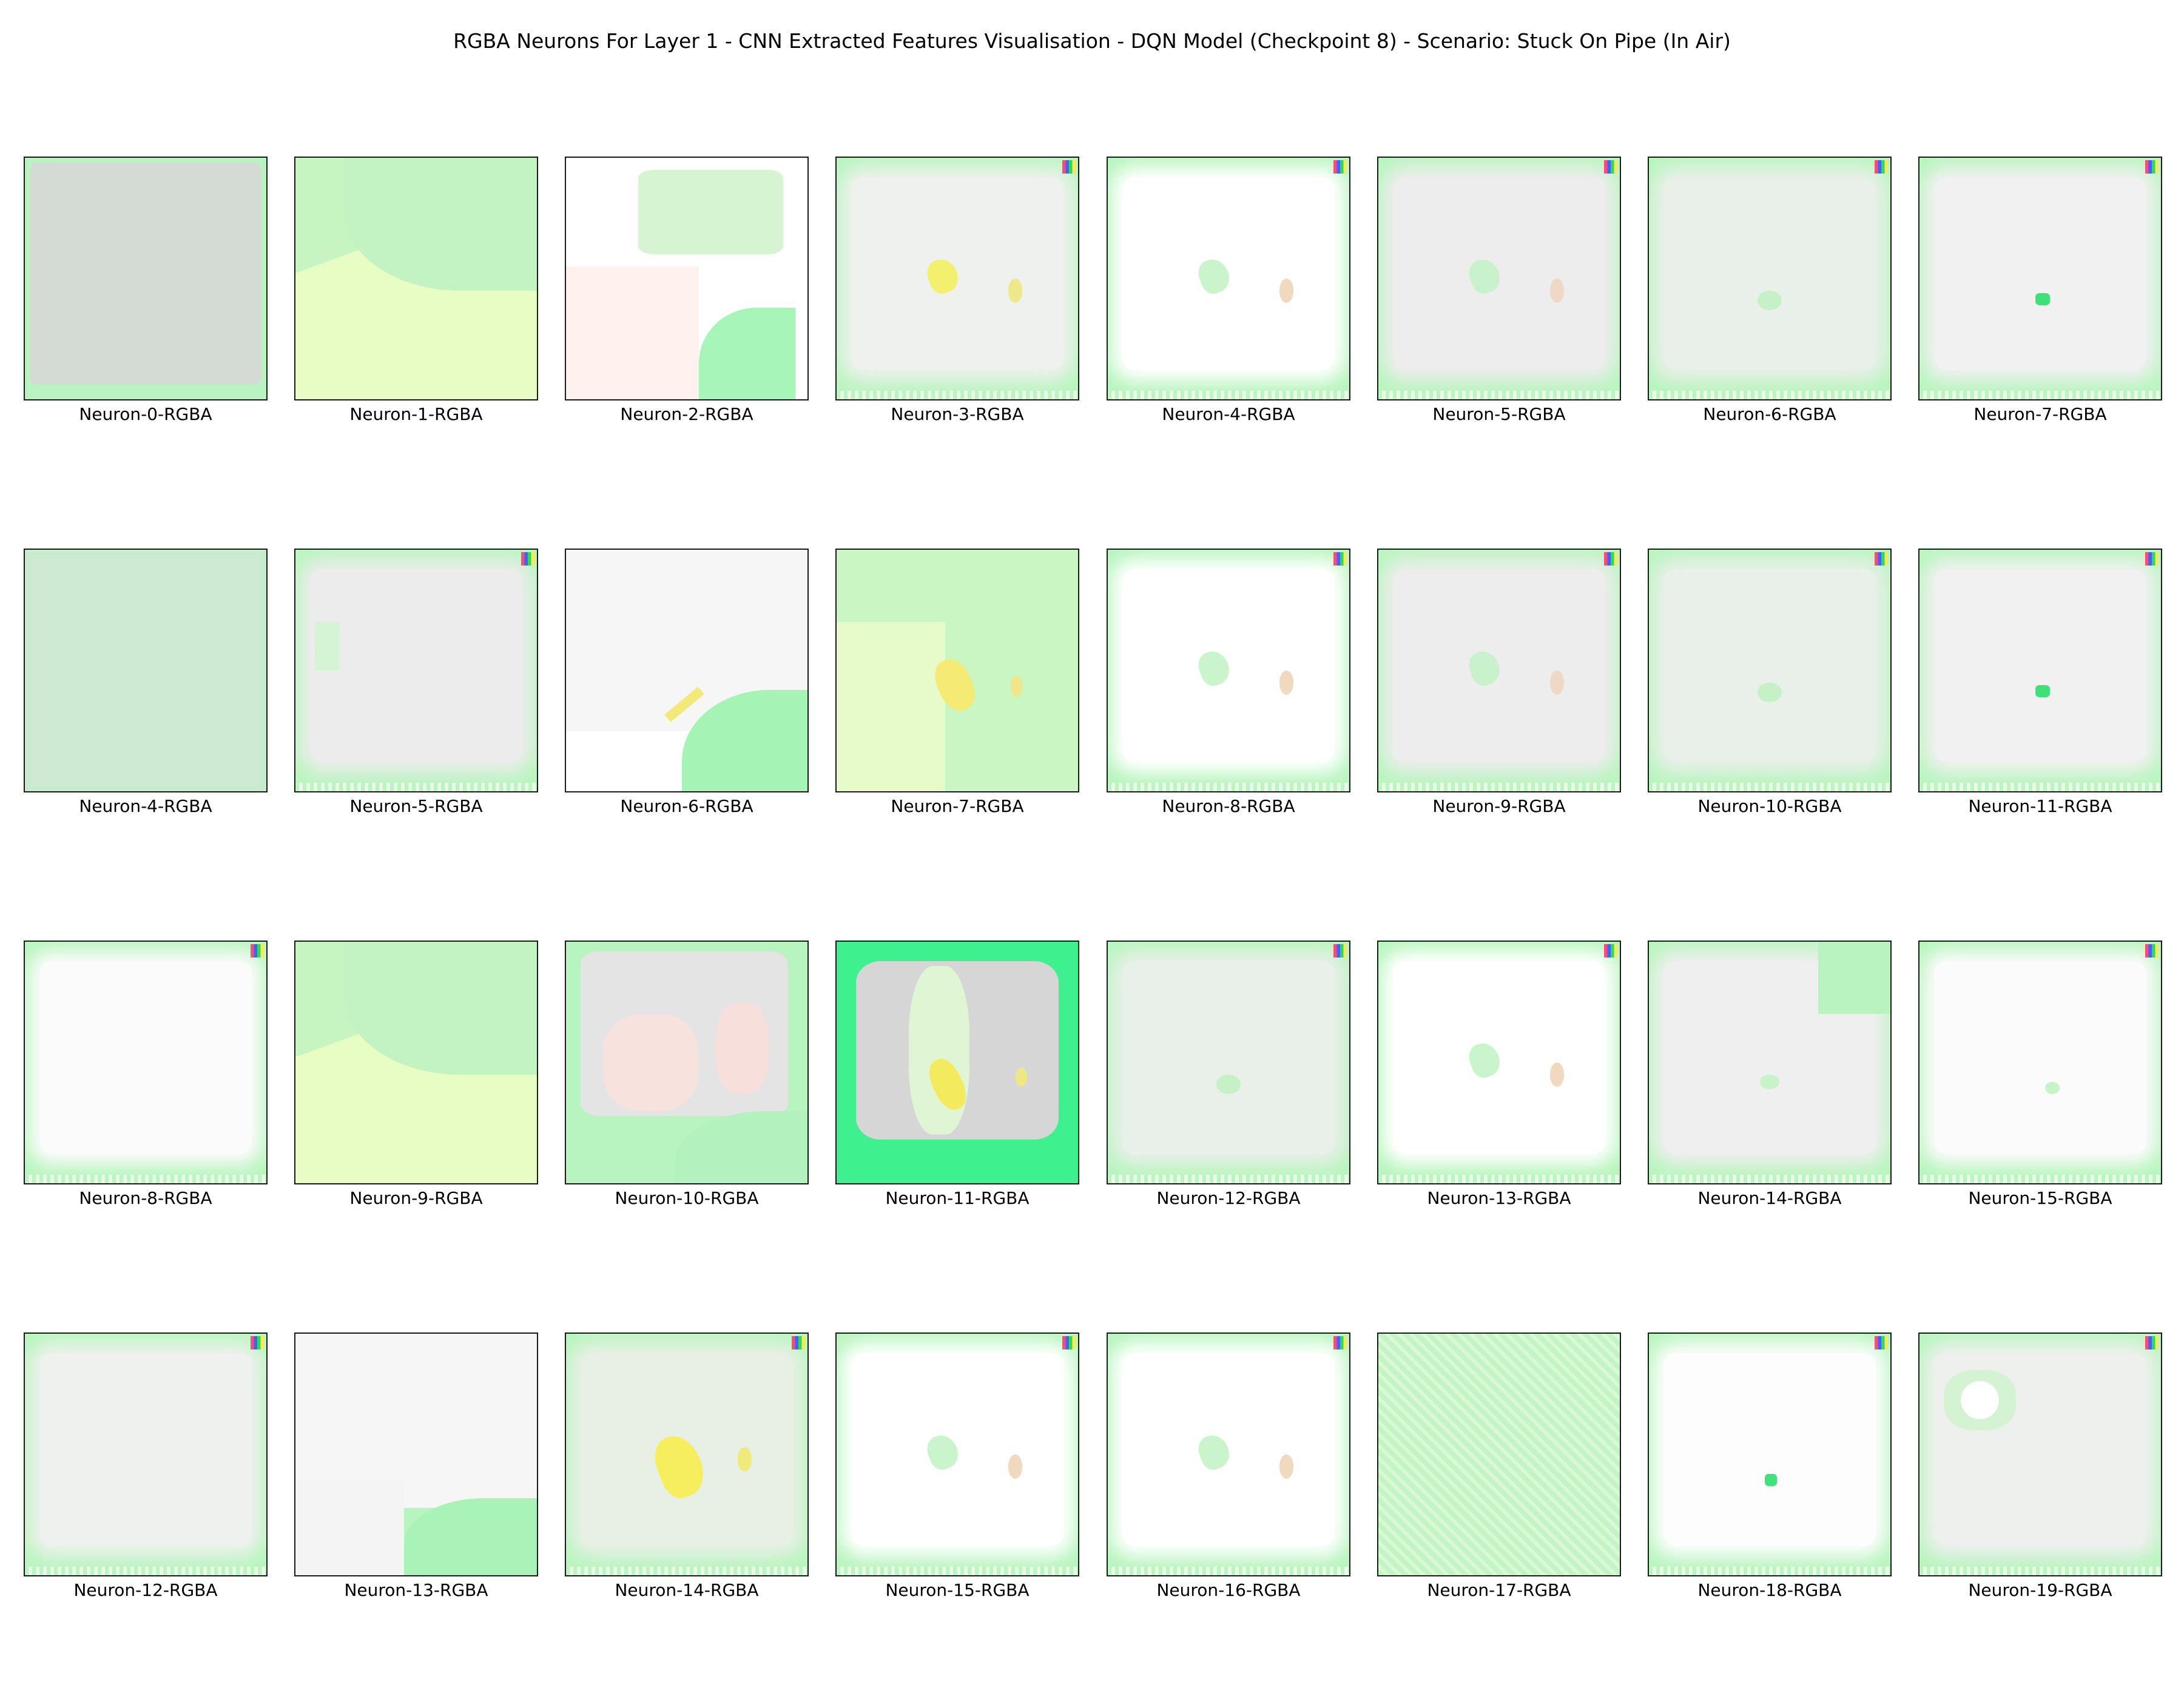 The image size is (2184, 1699). I want to click on neuron-panel: Neuron-2-RGBA, so click(687, 291).